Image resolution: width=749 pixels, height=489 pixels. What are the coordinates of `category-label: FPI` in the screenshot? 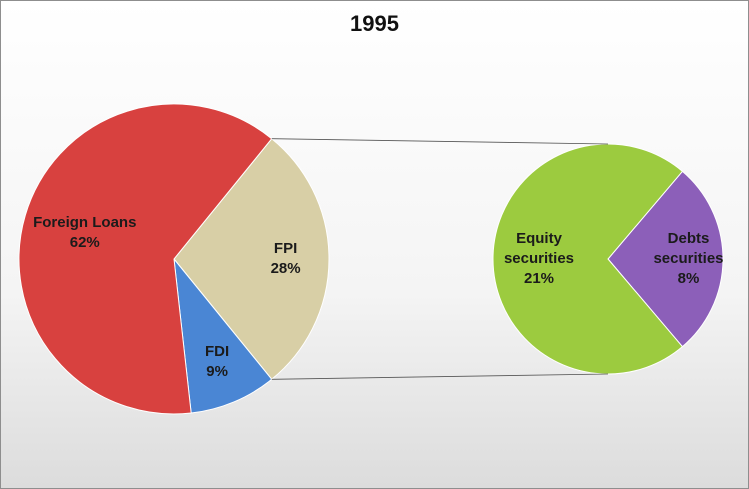 It's located at (285, 248).